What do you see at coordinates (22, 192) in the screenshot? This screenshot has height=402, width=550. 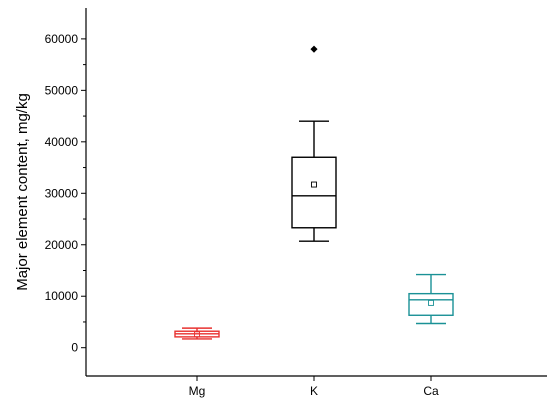 I see `y-axis-title: Major element content, mg/kg` at bounding box center [22, 192].